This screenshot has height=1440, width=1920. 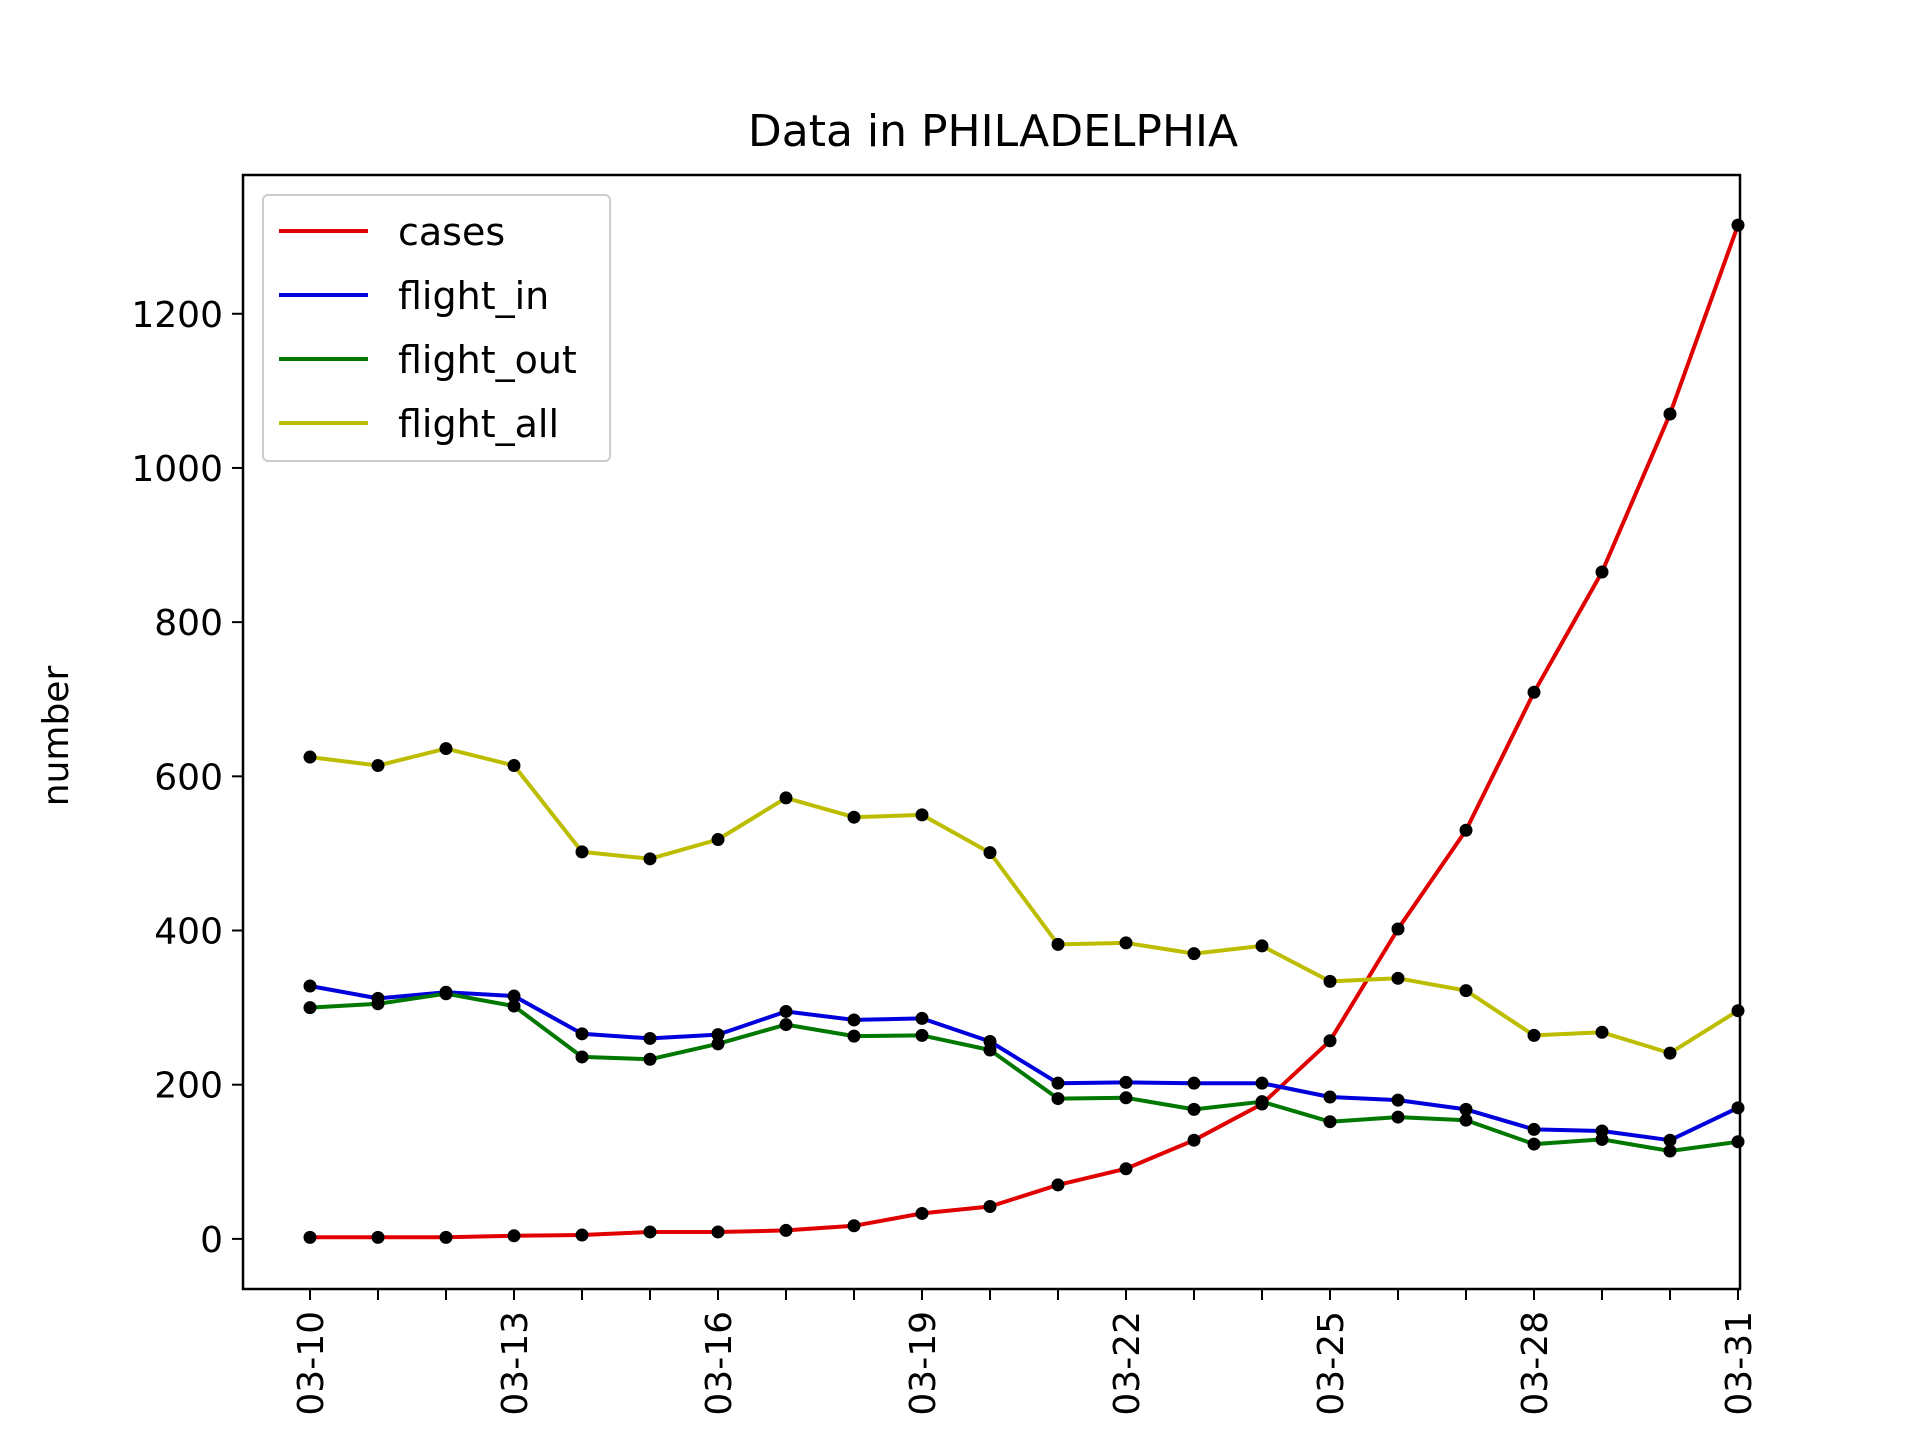 What do you see at coordinates (487, 360) in the screenshot?
I see `legend-label-flight_out: flight_out` at bounding box center [487, 360].